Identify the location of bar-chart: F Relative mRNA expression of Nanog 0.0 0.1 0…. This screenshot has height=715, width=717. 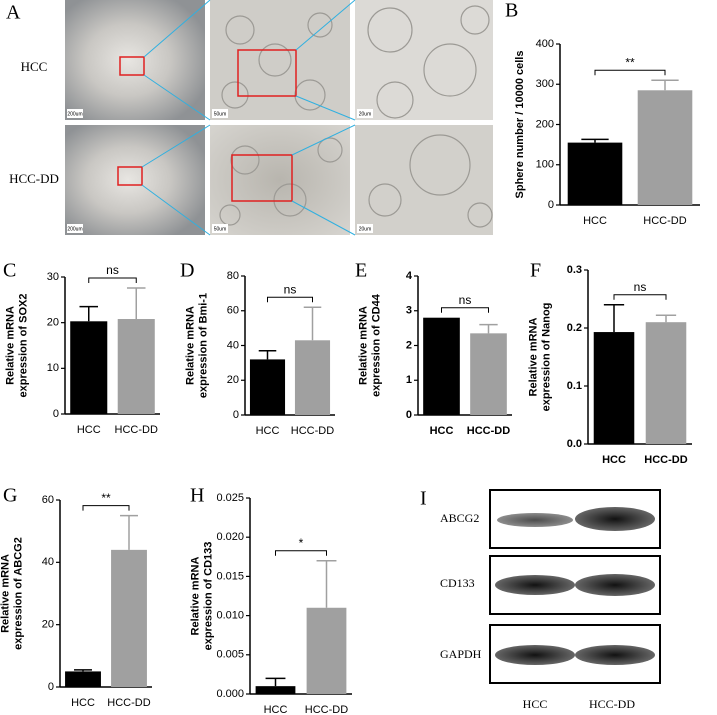
(609, 363).